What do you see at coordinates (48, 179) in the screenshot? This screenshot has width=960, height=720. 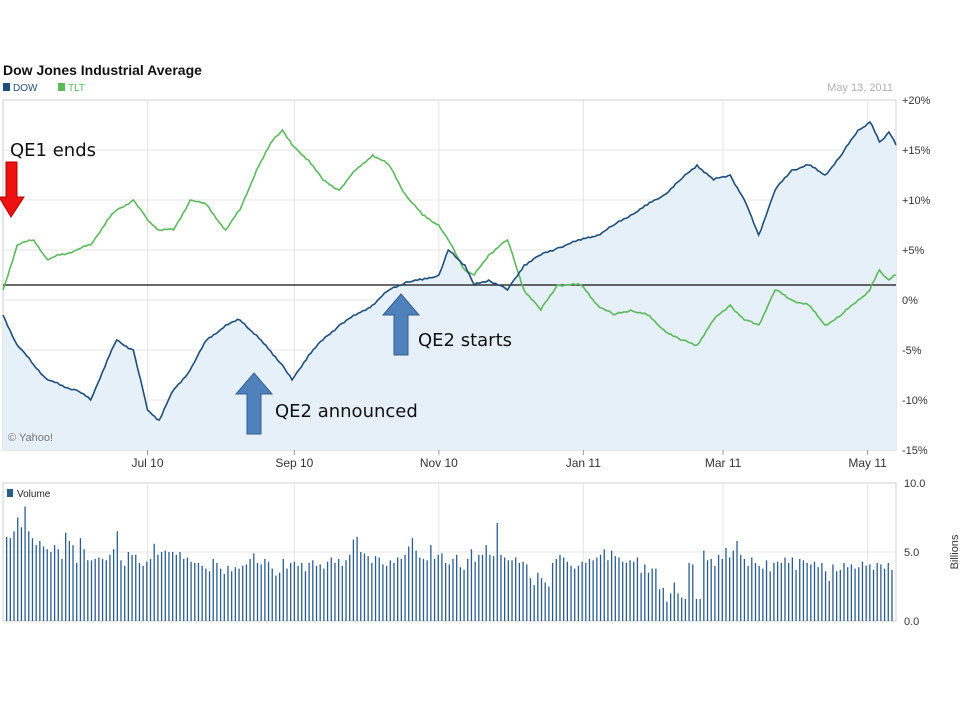 I see `qe1-ends-annotation: QE1 ends` at bounding box center [48, 179].